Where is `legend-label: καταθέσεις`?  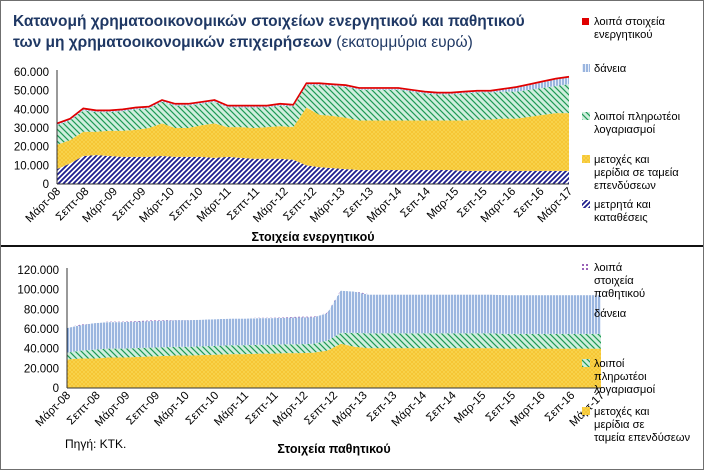
legend-label: καταθέσεις is located at coordinates (621, 218).